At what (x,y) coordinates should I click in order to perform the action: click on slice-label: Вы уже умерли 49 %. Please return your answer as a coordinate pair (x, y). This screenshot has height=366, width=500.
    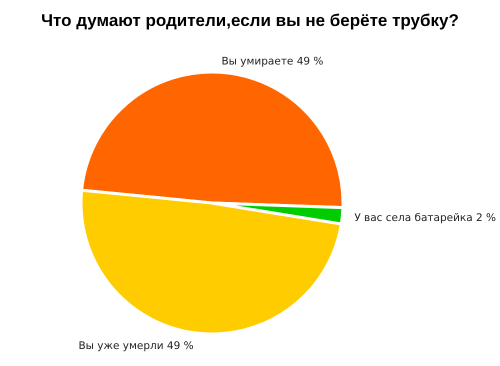
    Looking at the image, I should click on (136, 346).